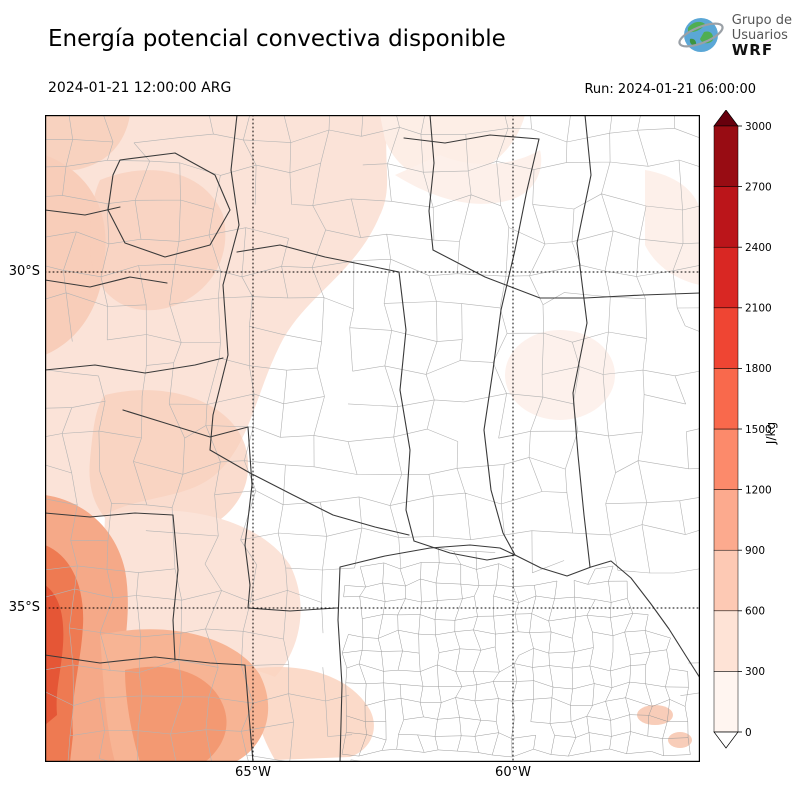 This screenshot has height=800, width=800. I want to click on run-time-label: Run: 2024-01-21 06:00:00, so click(670, 89).